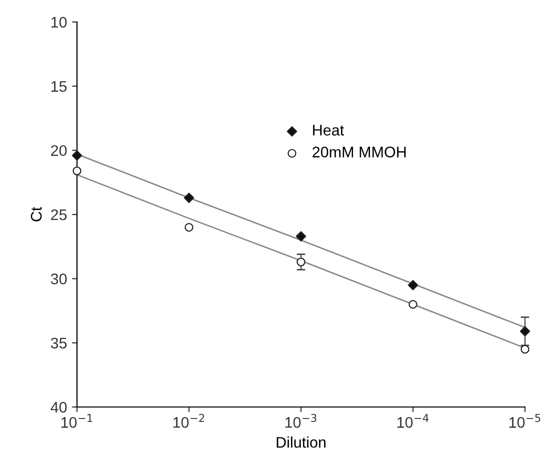  I want to click on x-tick-label: 10$^{−2}$, so click(188, 421).